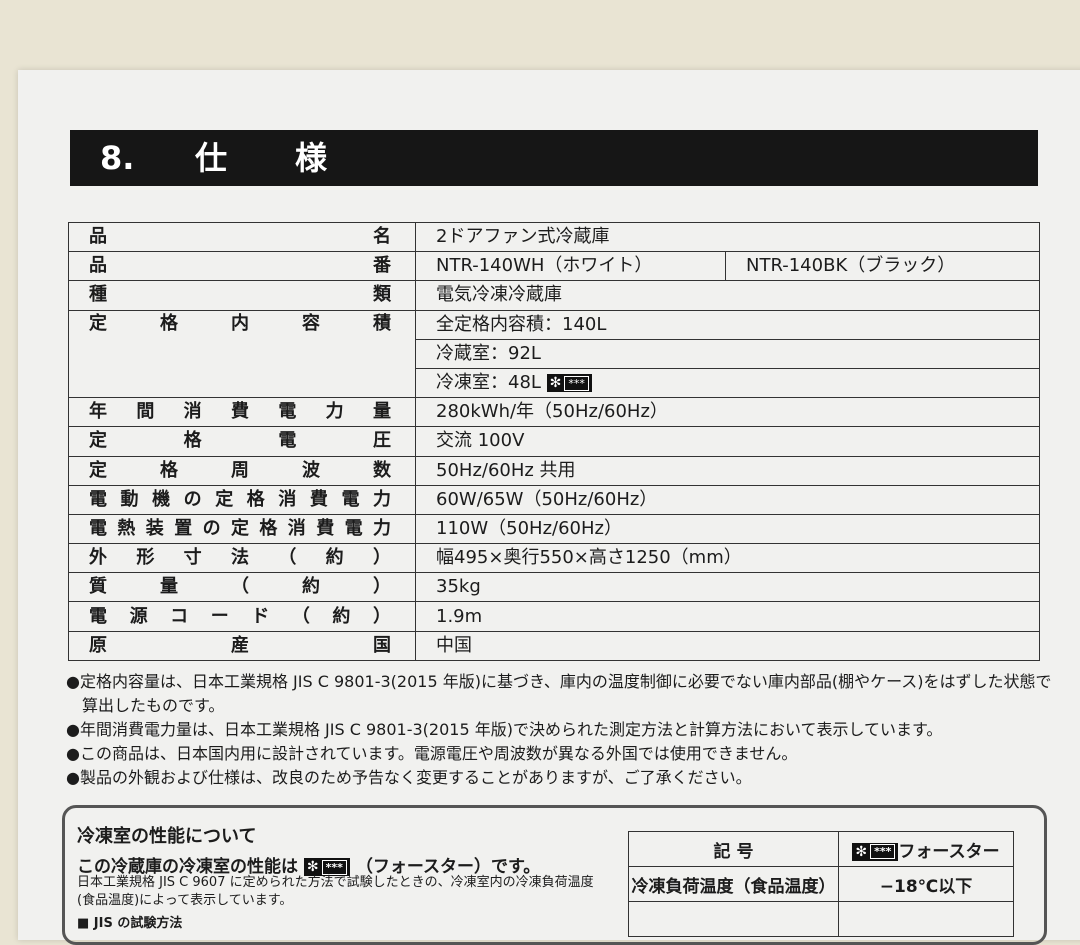 The height and width of the screenshot is (945, 1080). Describe the element at coordinates (926, 884) in the screenshot. I see `cell: −18℃以下` at that location.